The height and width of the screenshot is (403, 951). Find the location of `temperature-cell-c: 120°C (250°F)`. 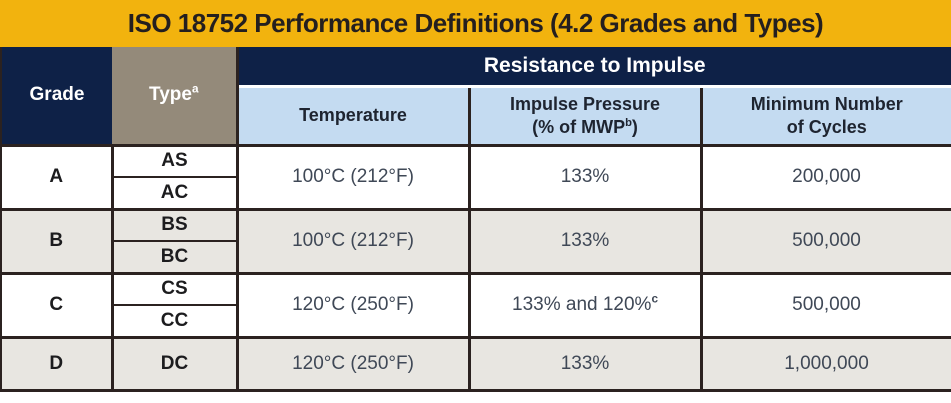

temperature-cell-c: 120°C (250°F) is located at coordinates (354, 306).